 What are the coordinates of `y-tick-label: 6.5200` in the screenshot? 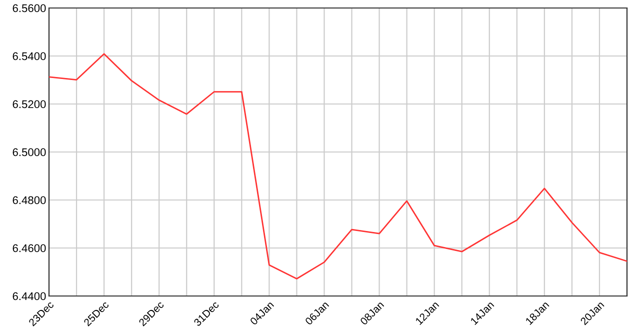 It's located at (29, 104).